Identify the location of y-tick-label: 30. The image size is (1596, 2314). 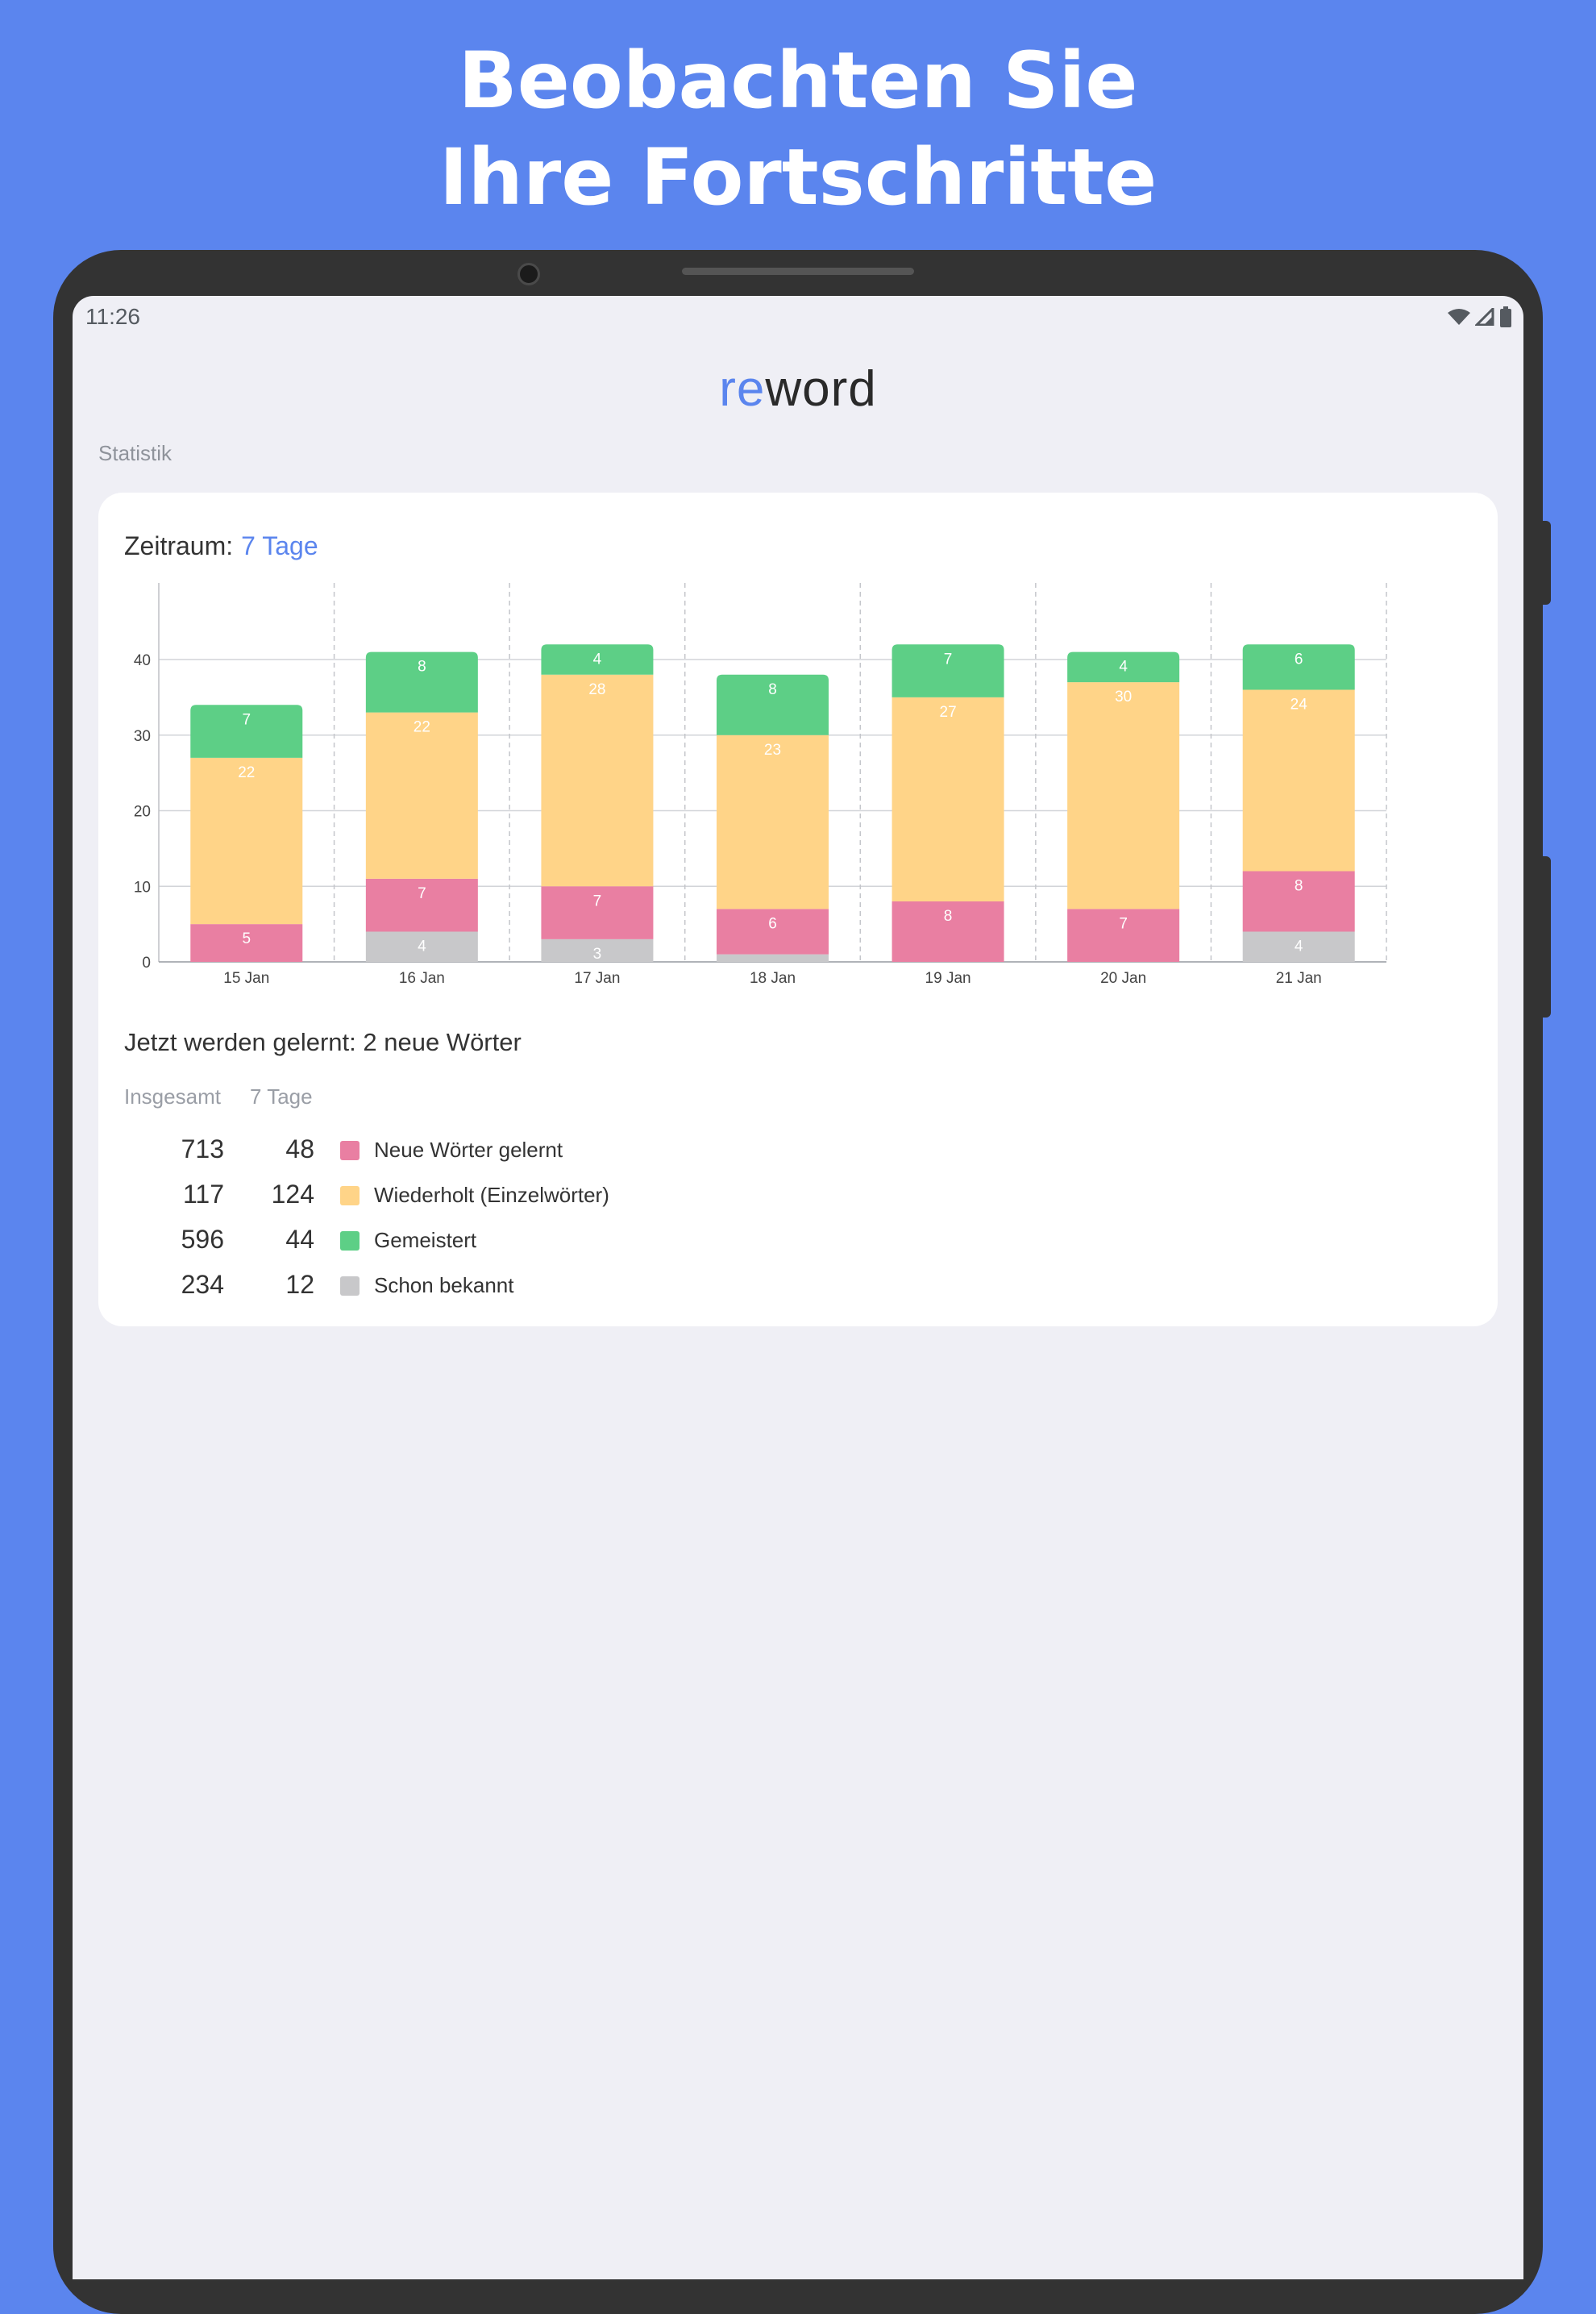
(142, 736).